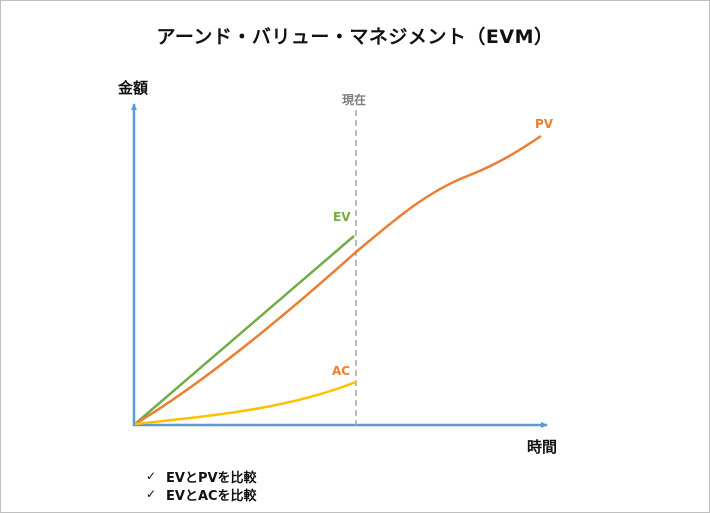  I want to click on note-item: ✓ EVとACを比較, so click(201, 494).